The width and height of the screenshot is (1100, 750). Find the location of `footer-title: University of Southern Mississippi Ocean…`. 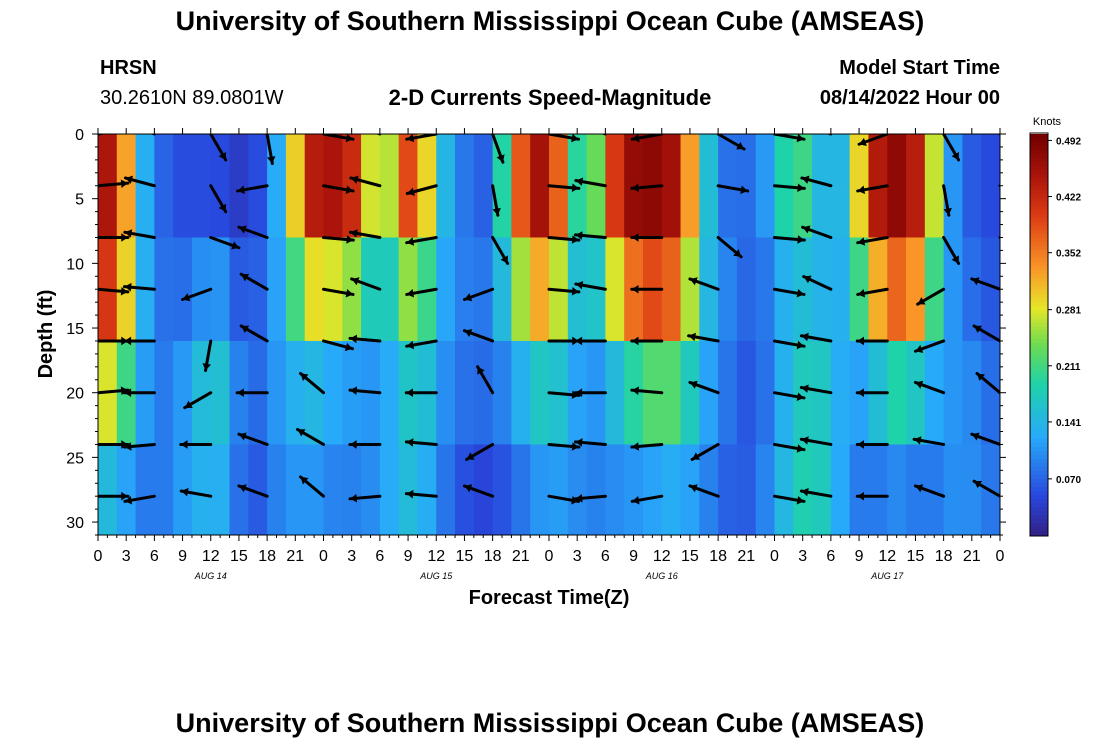

footer-title: University of Southern Mississippi Ocean… is located at coordinates (550, 723).